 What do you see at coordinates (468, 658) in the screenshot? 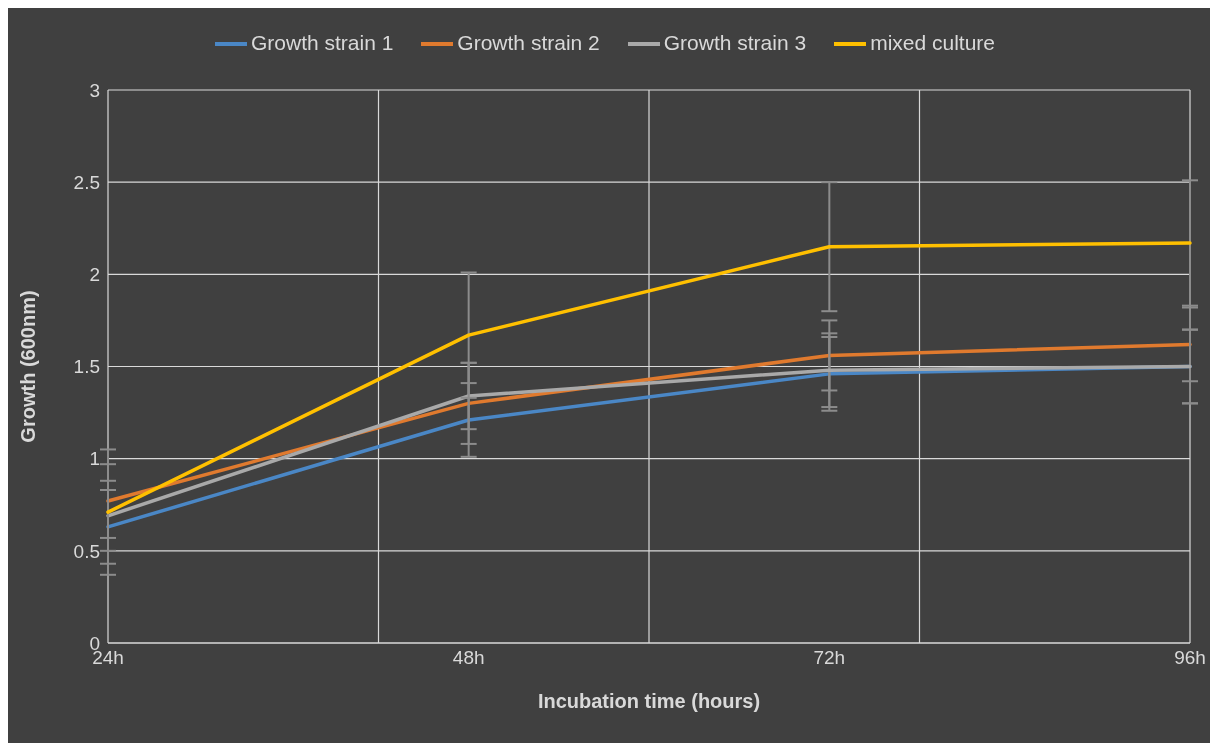
I see `x-tick-label: 48h` at bounding box center [468, 658].